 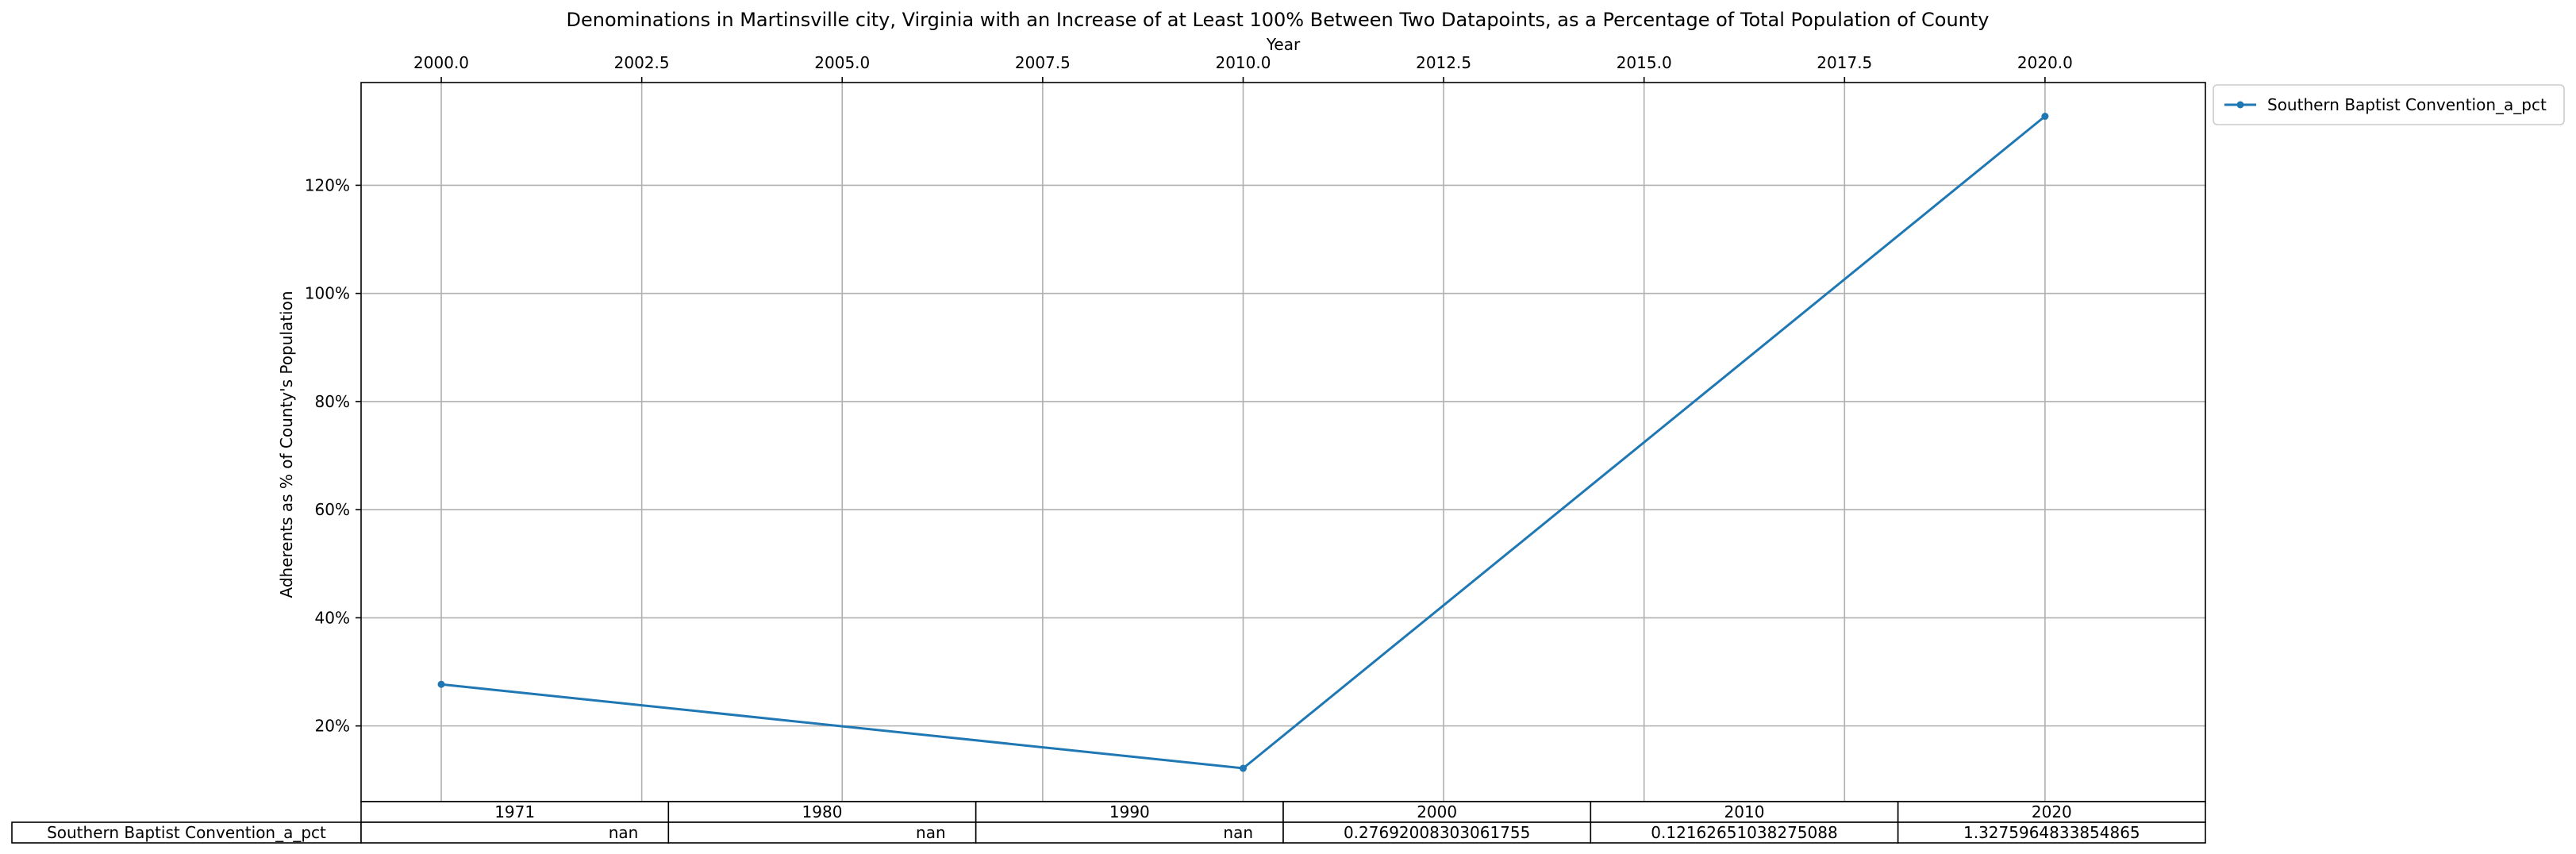 I want to click on legend-swatch-marker, so click(x=2240, y=105).